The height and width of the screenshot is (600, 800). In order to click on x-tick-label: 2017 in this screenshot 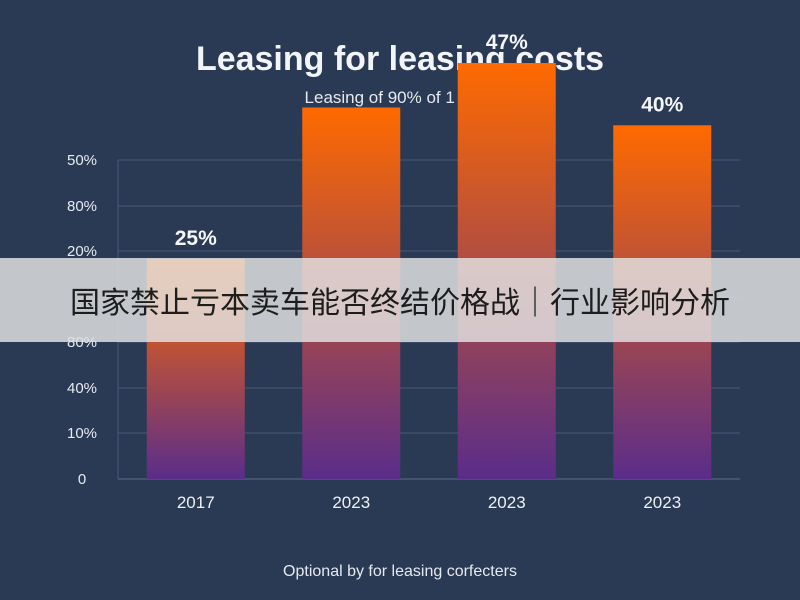, I will do `click(196, 502)`.